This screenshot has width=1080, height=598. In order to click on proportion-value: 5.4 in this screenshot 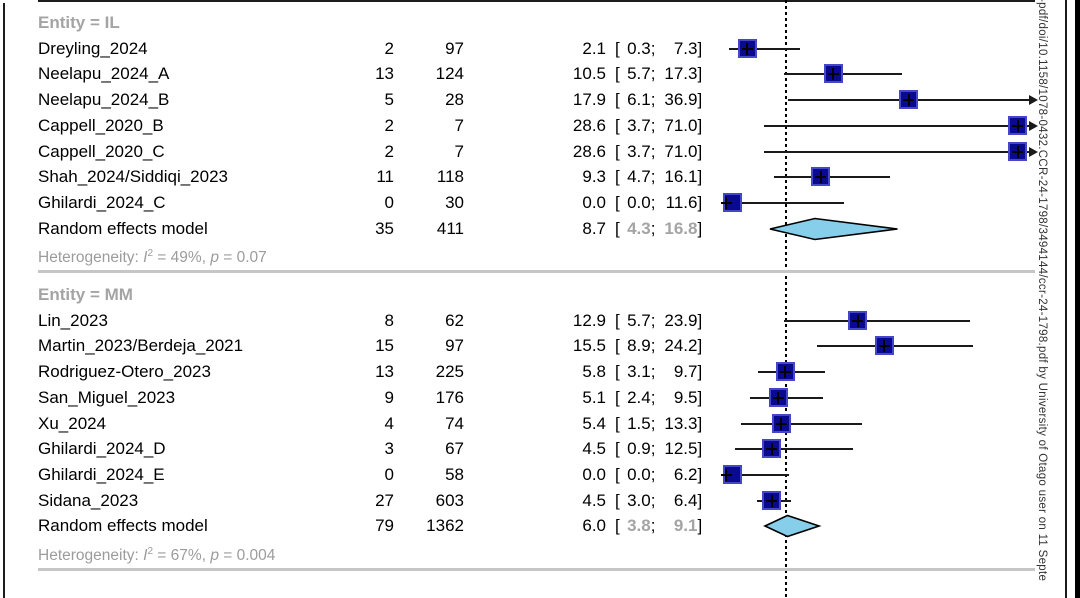, I will do `click(594, 423)`.